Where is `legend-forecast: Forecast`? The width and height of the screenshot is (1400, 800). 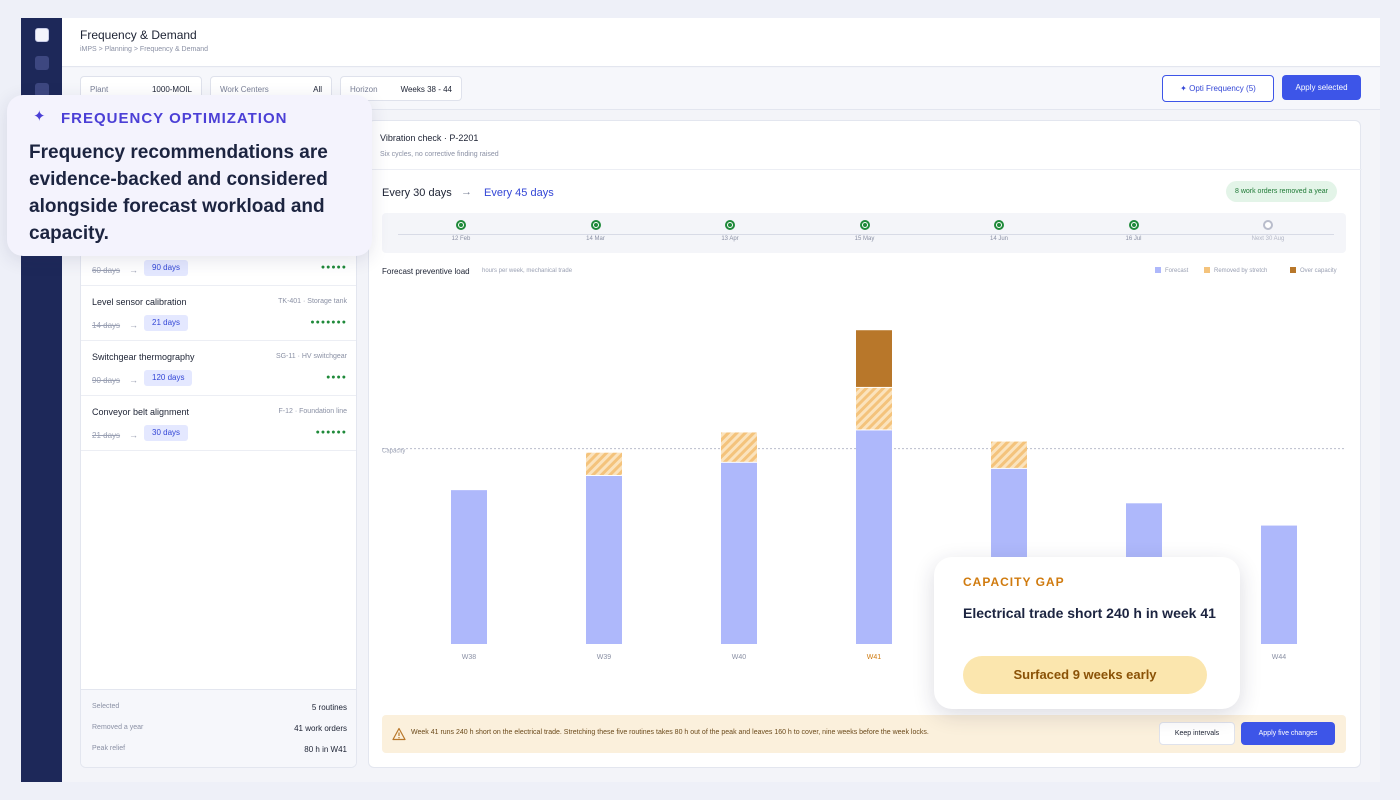
legend-forecast: Forecast is located at coordinates (1171, 270).